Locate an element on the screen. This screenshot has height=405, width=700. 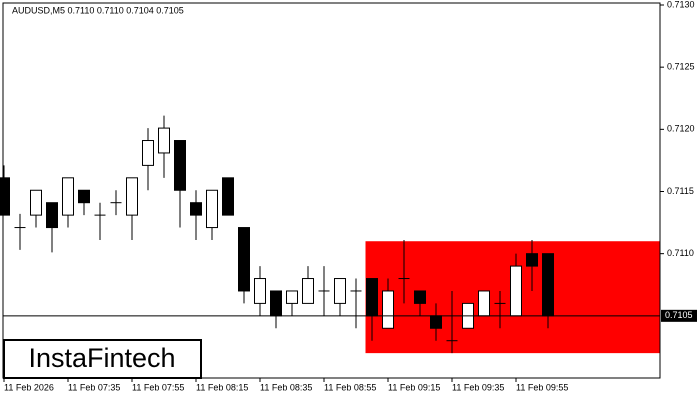
x-tick-label: 11 Feb 07:55 is located at coordinates (158, 387).